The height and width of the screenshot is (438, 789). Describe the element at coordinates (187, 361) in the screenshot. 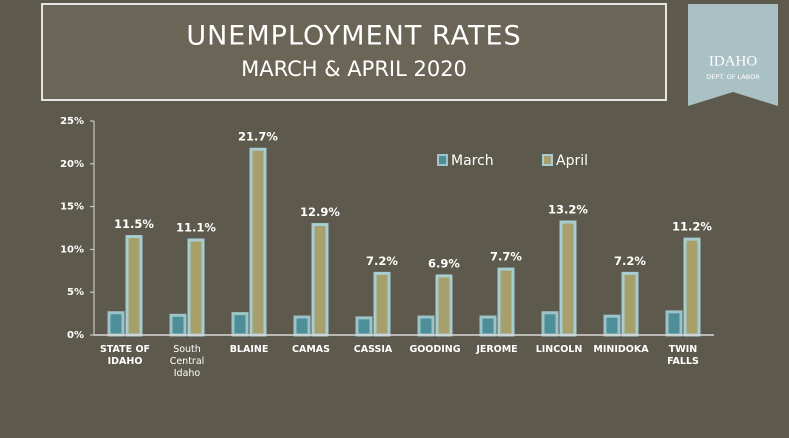

I see `x-tick-label: South Central Idaho` at that location.